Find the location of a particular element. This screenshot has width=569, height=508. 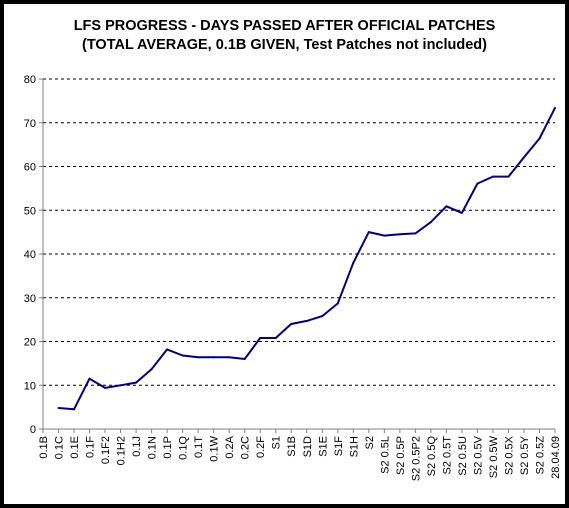

x-tick-label-14: 0.2F is located at coordinates (261, 447).